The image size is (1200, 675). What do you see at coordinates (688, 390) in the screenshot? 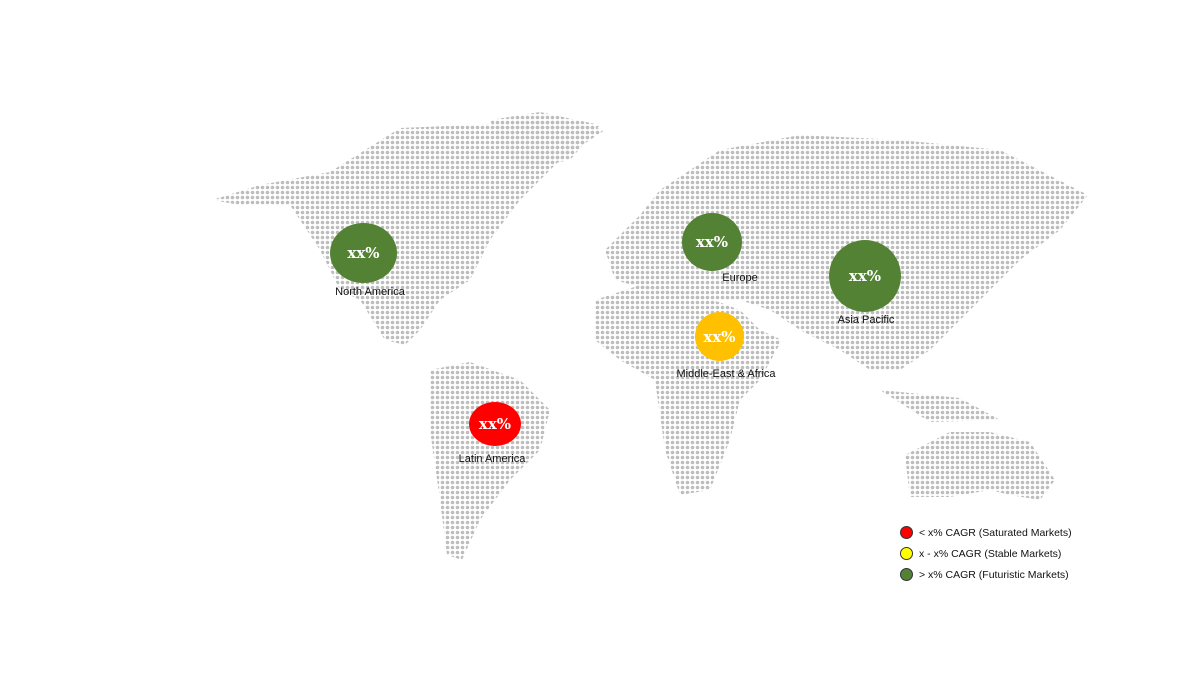
I see `africa-landmass` at bounding box center [688, 390].